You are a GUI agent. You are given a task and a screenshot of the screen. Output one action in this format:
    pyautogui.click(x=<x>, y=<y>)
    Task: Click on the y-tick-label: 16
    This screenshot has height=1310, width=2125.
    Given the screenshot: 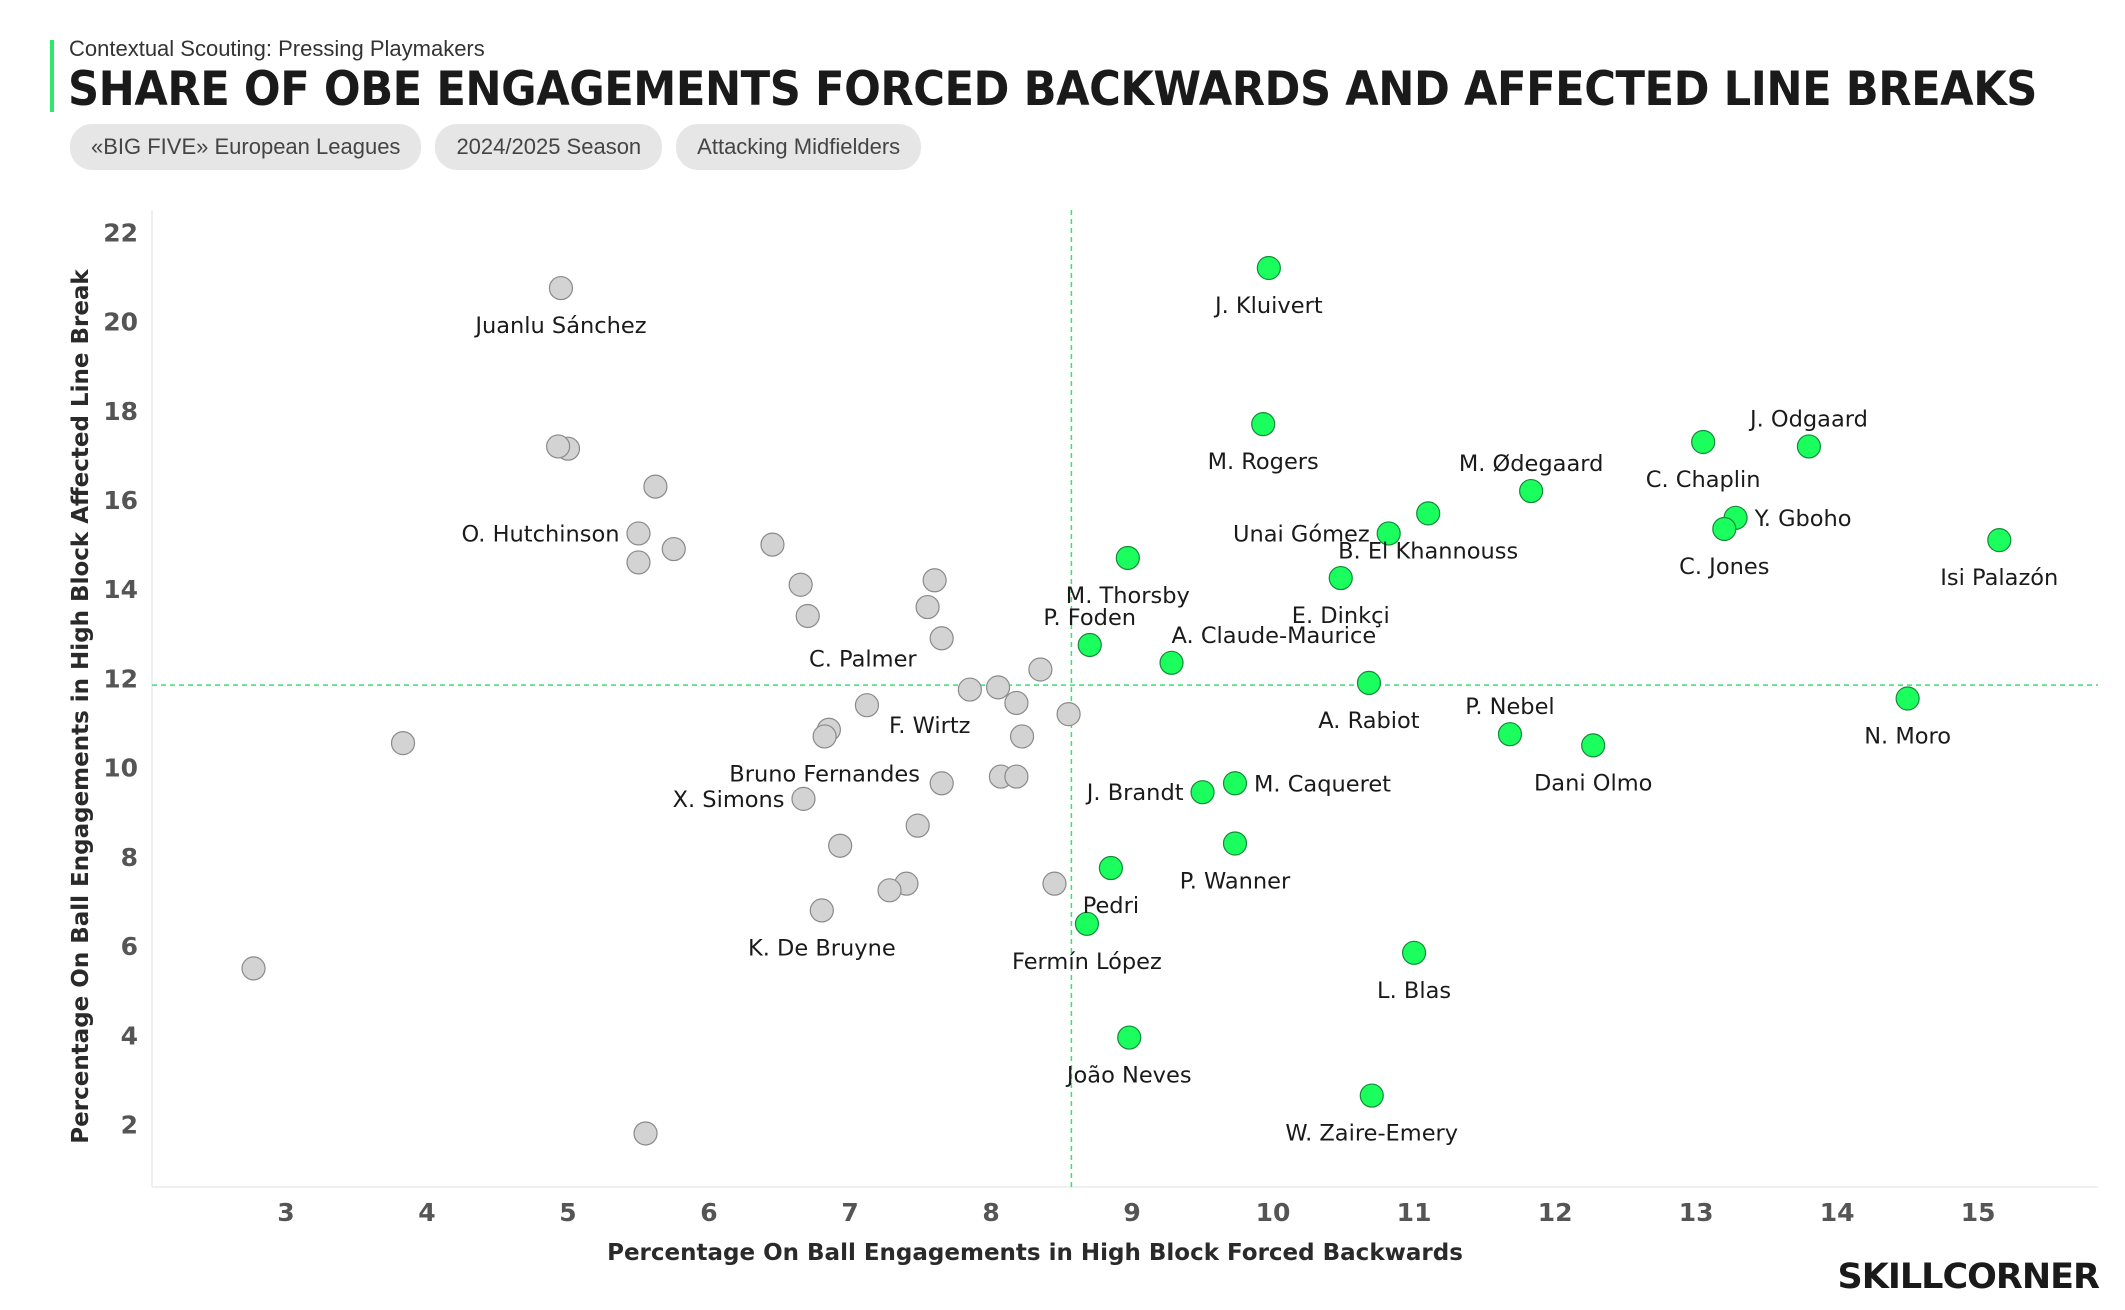 What is the action you would take?
    pyautogui.click(x=120, y=500)
    